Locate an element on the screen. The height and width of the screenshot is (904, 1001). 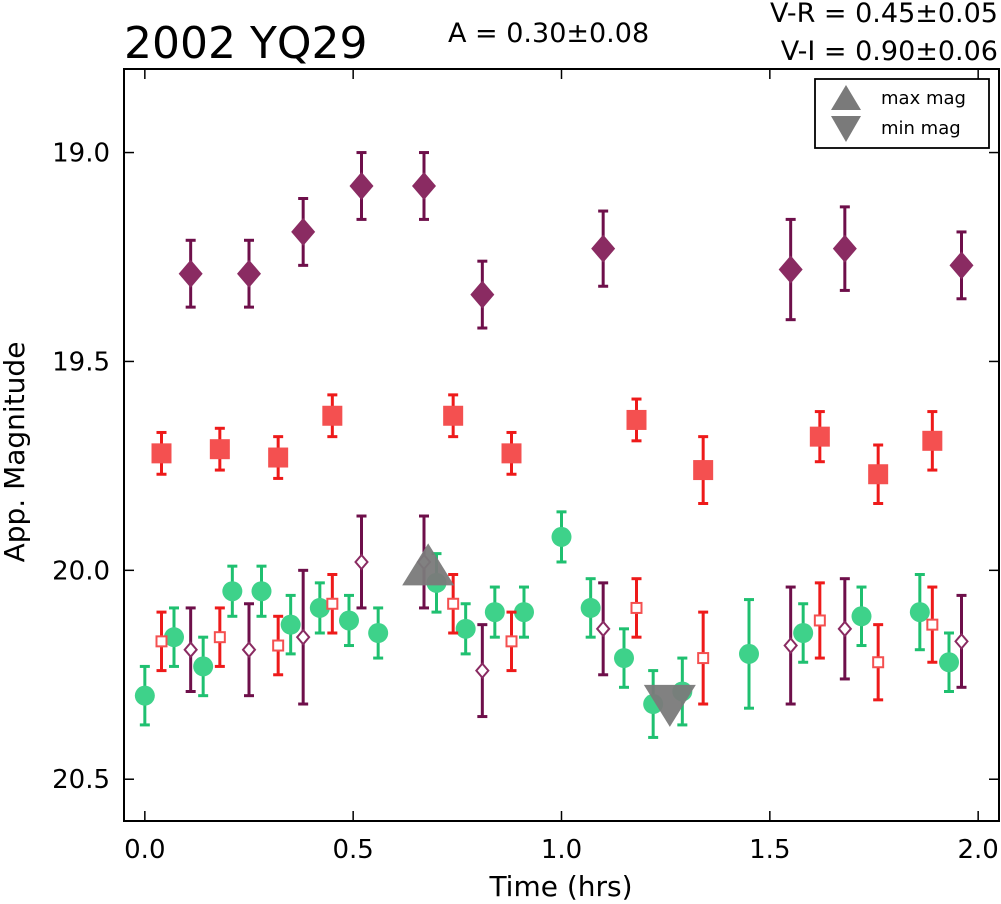
legend-min-mag-label: min mag is located at coordinates (921, 128).